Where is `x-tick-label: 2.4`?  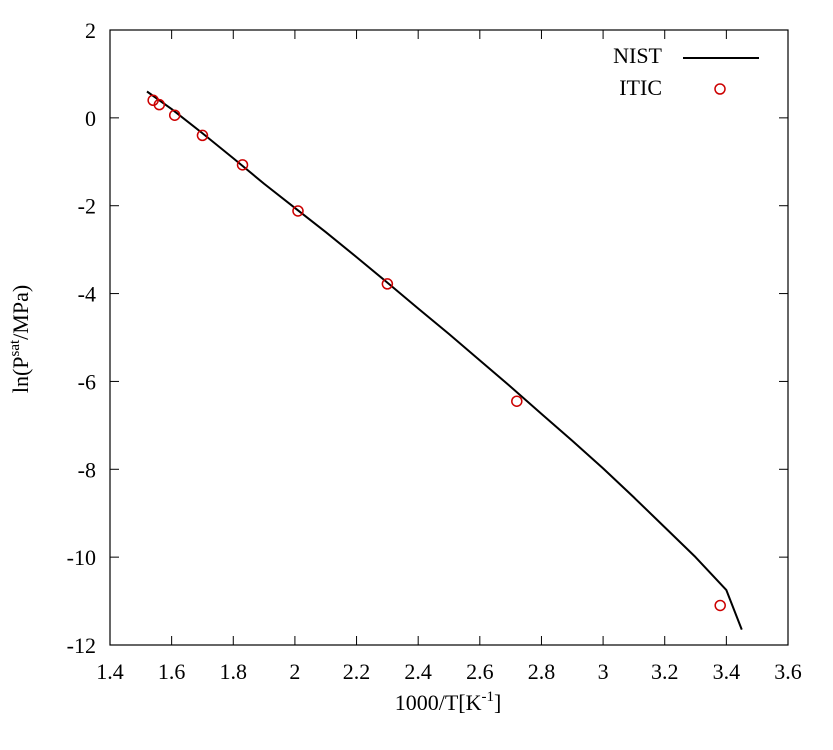 x-tick-label: 2.4 is located at coordinates (418, 671).